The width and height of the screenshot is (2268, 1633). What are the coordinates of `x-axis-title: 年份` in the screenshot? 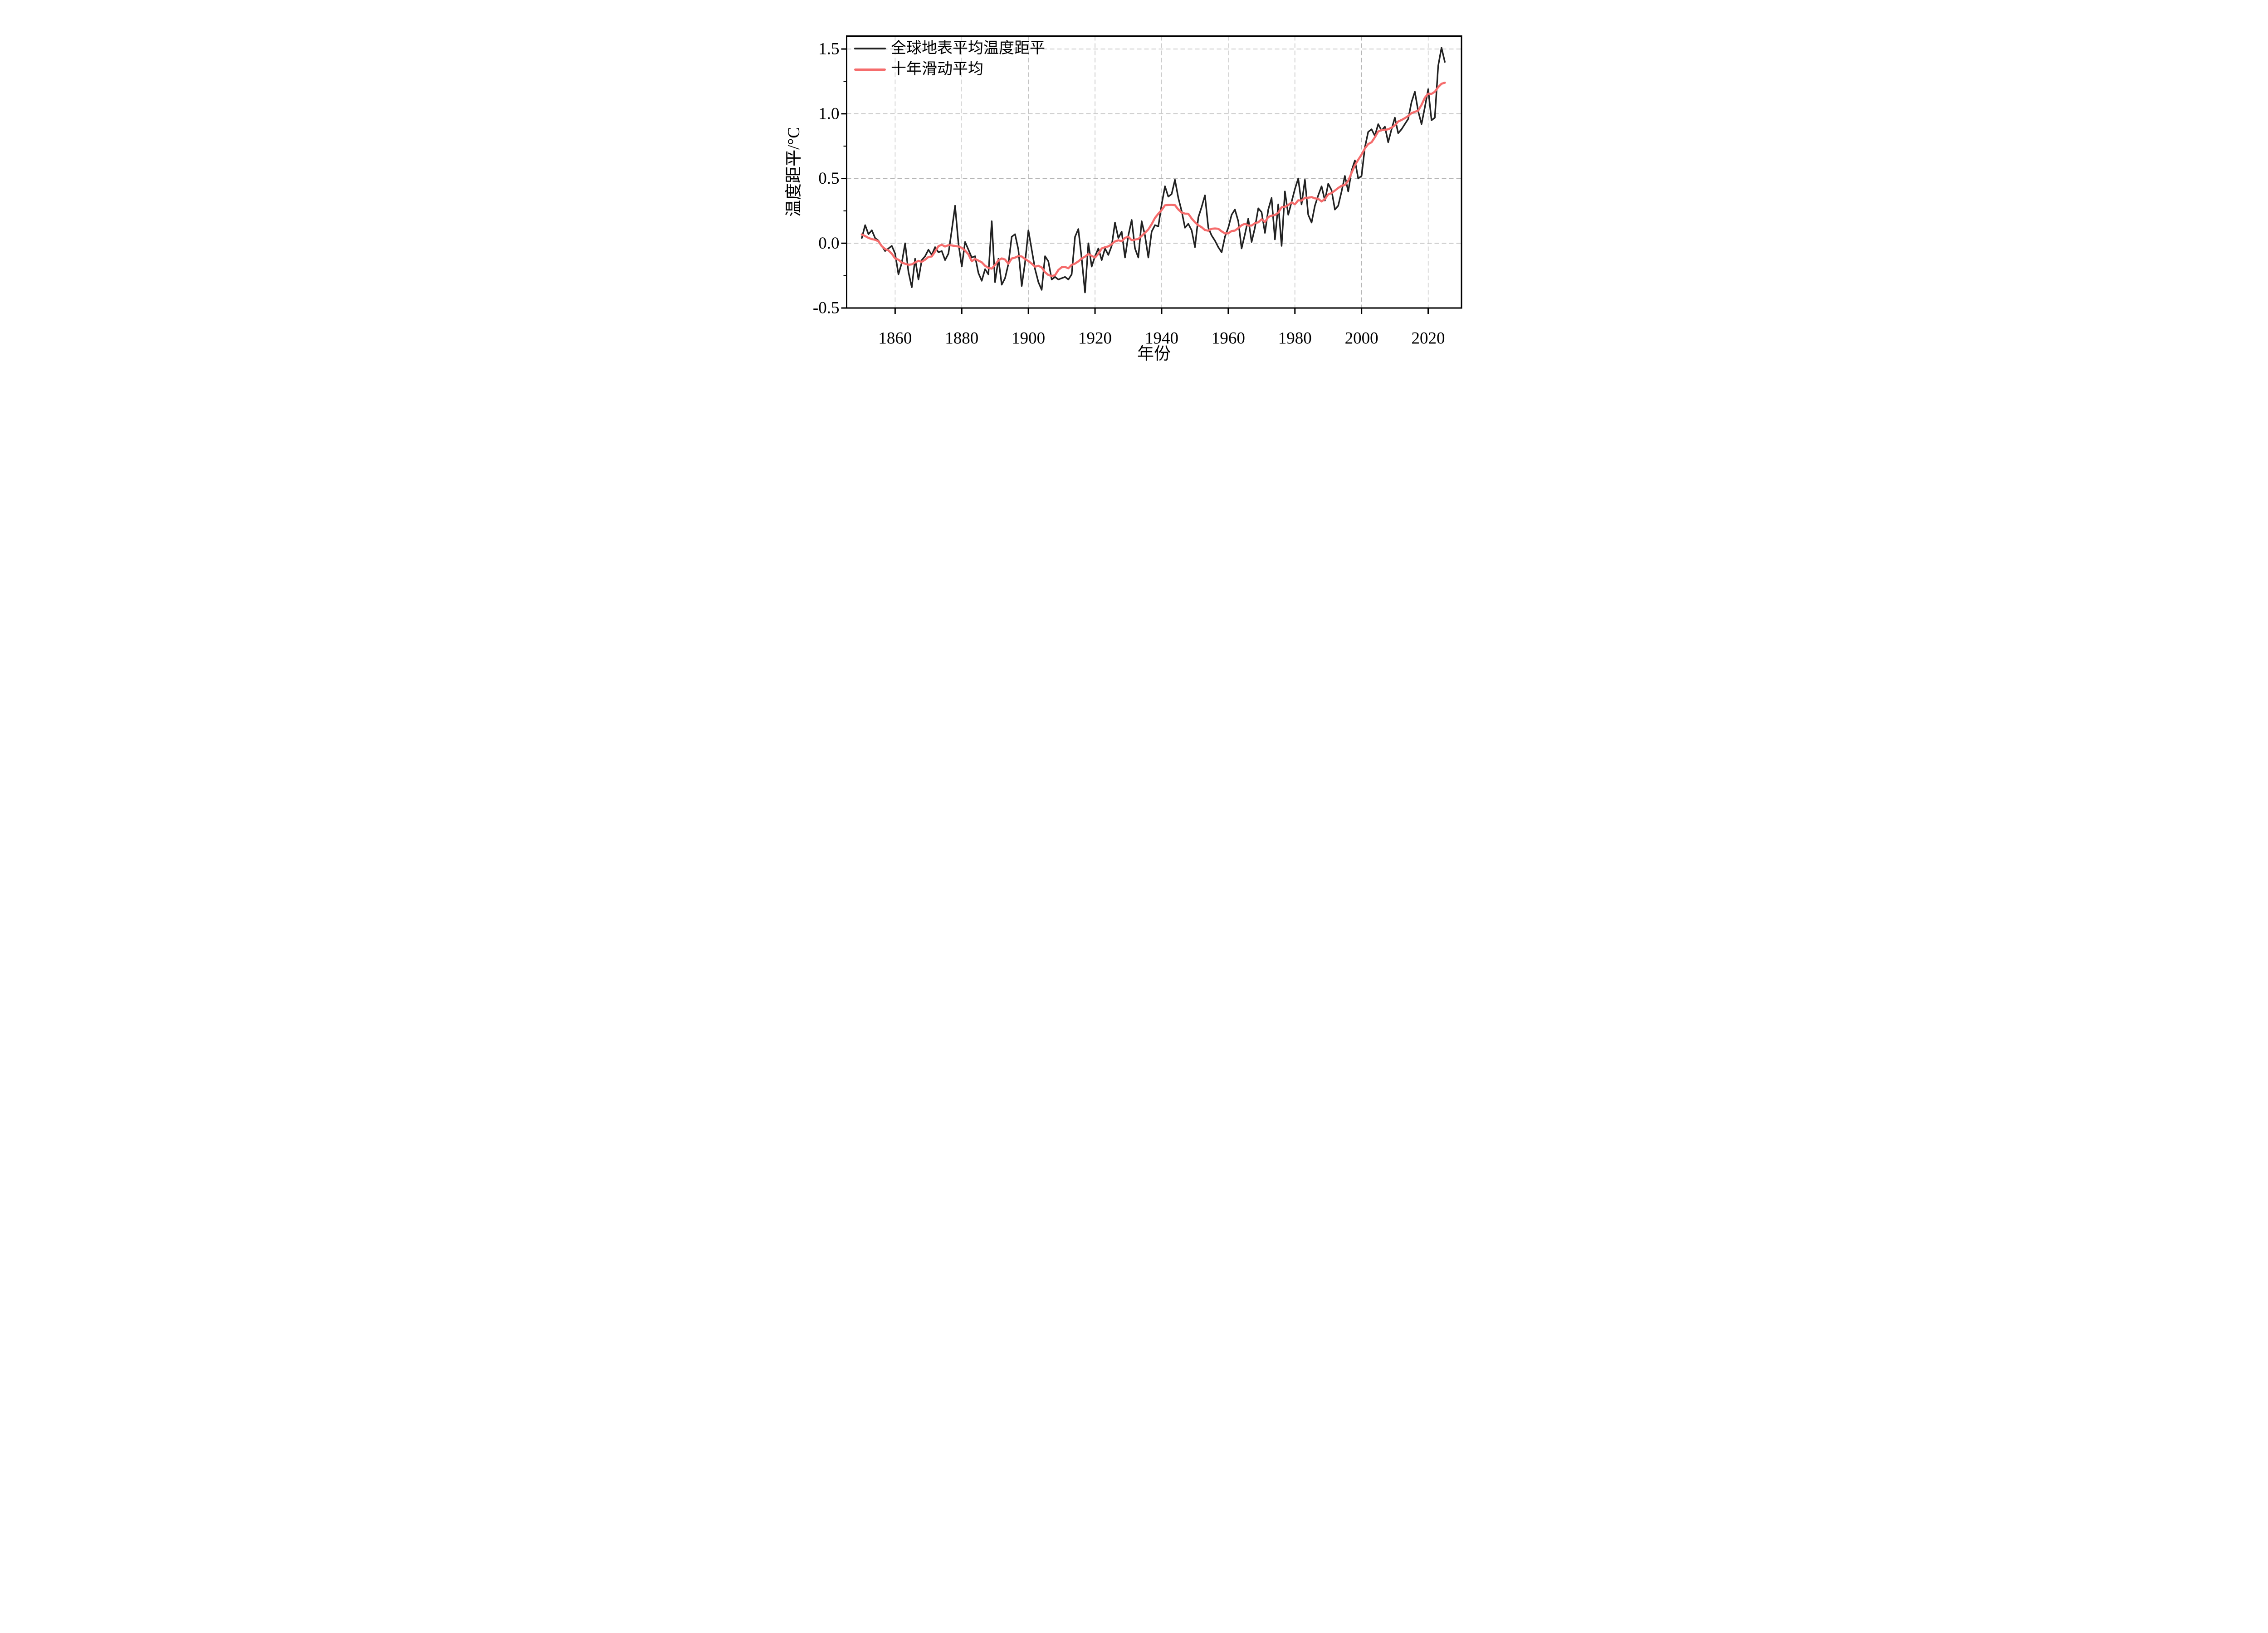 It's located at (1154, 354).